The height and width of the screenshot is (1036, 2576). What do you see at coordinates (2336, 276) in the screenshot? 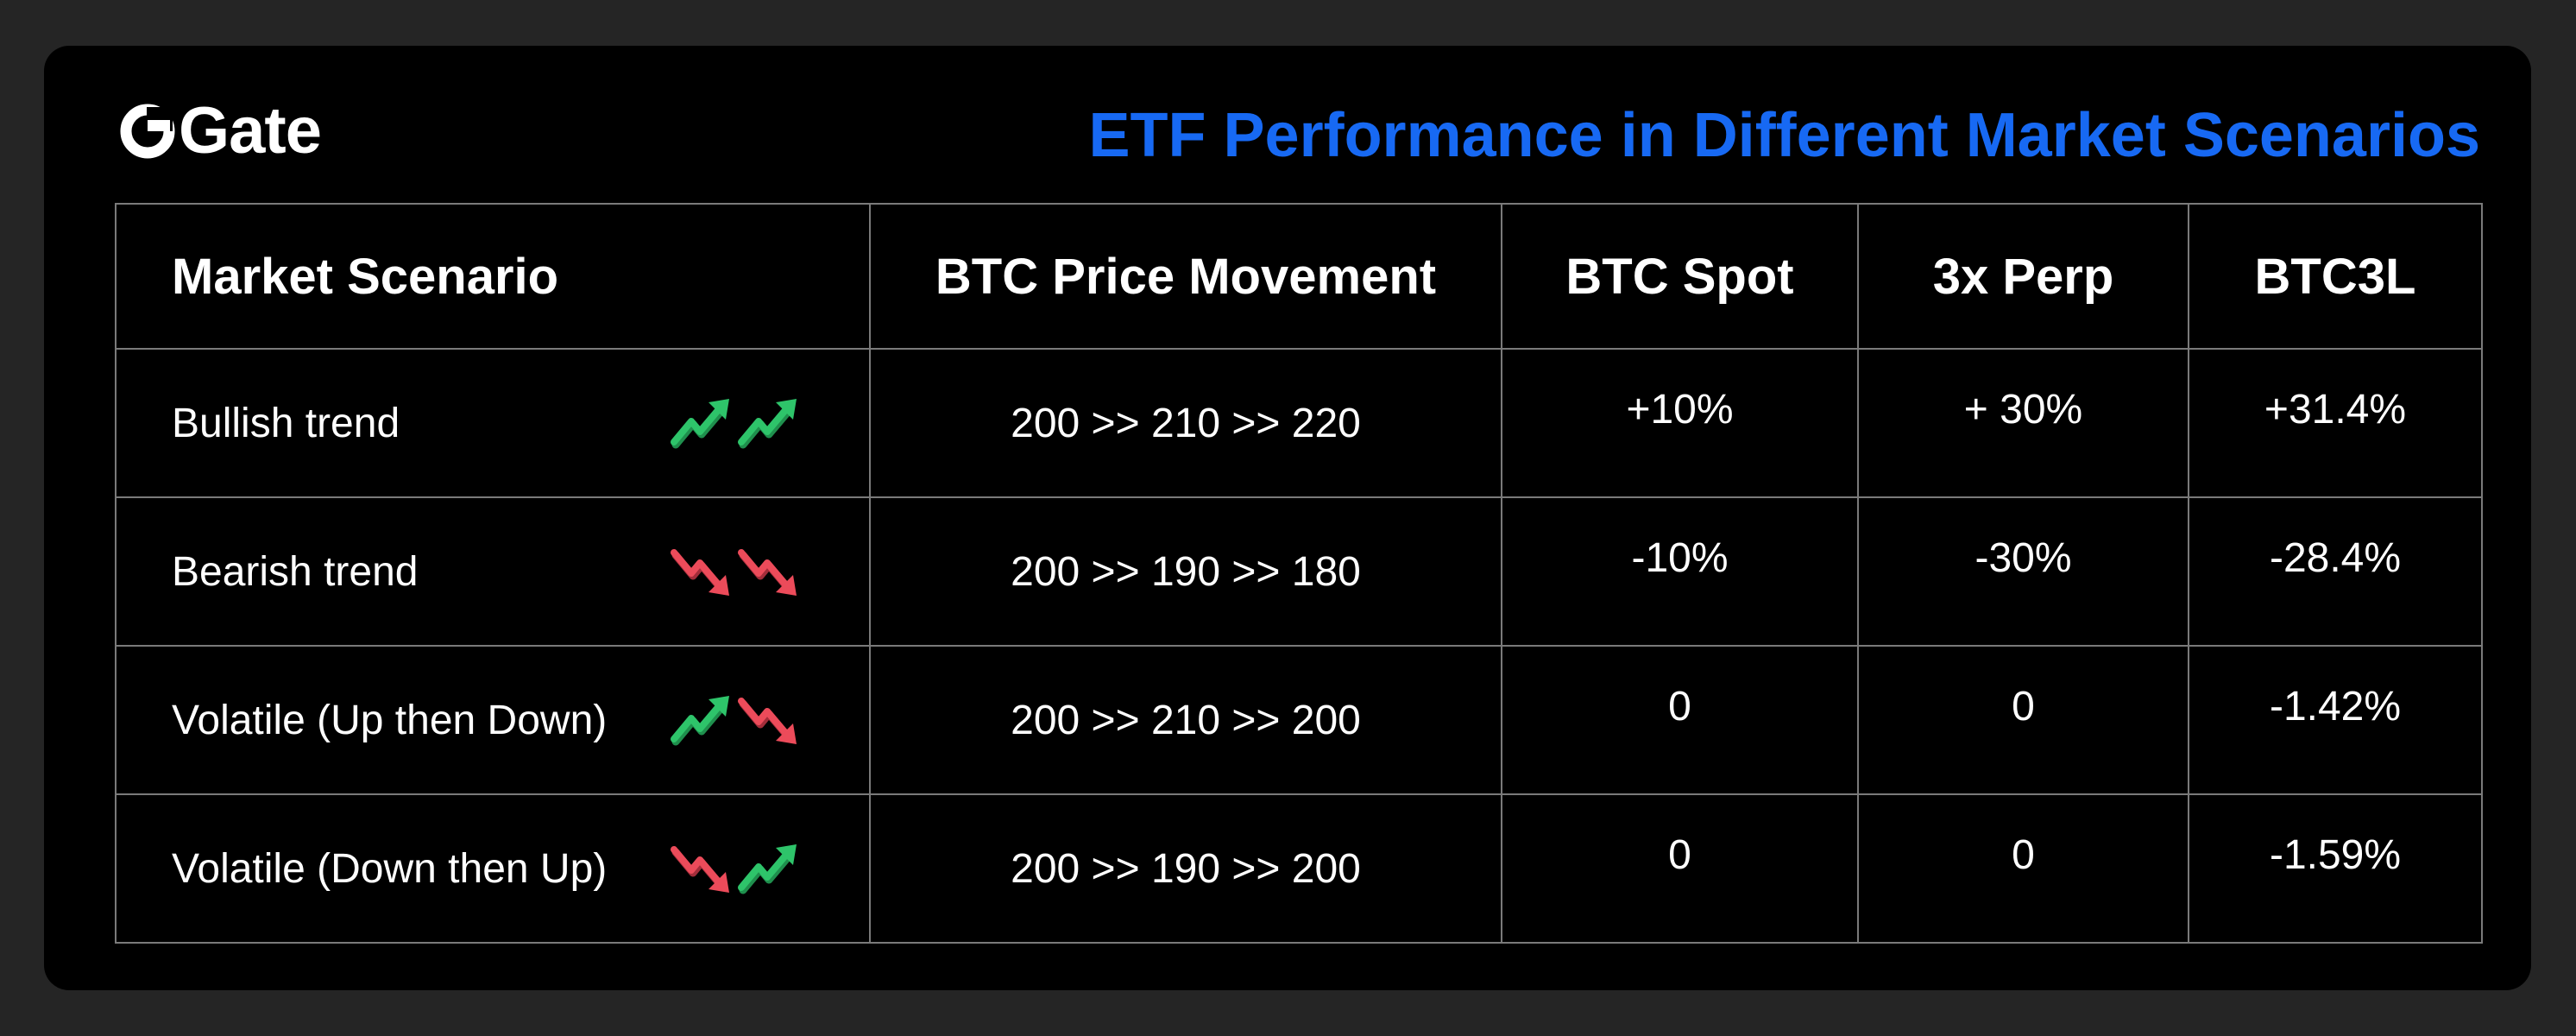
I see `header-btc3l: BTC3L` at bounding box center [2336, 276].